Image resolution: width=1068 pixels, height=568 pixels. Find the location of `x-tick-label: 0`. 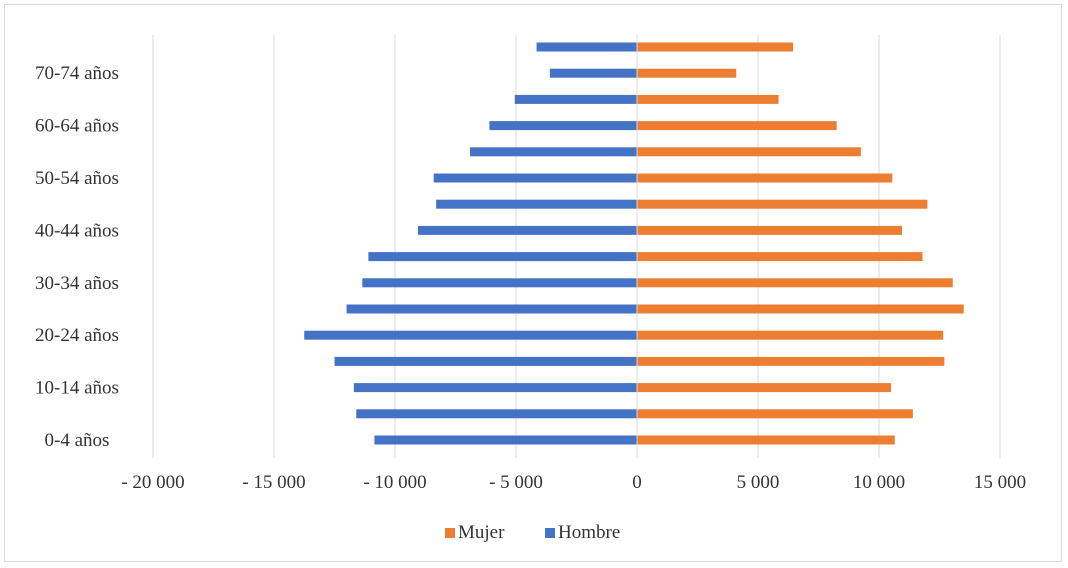

x-tick-label: 0 is located at coordinates (637, 482).